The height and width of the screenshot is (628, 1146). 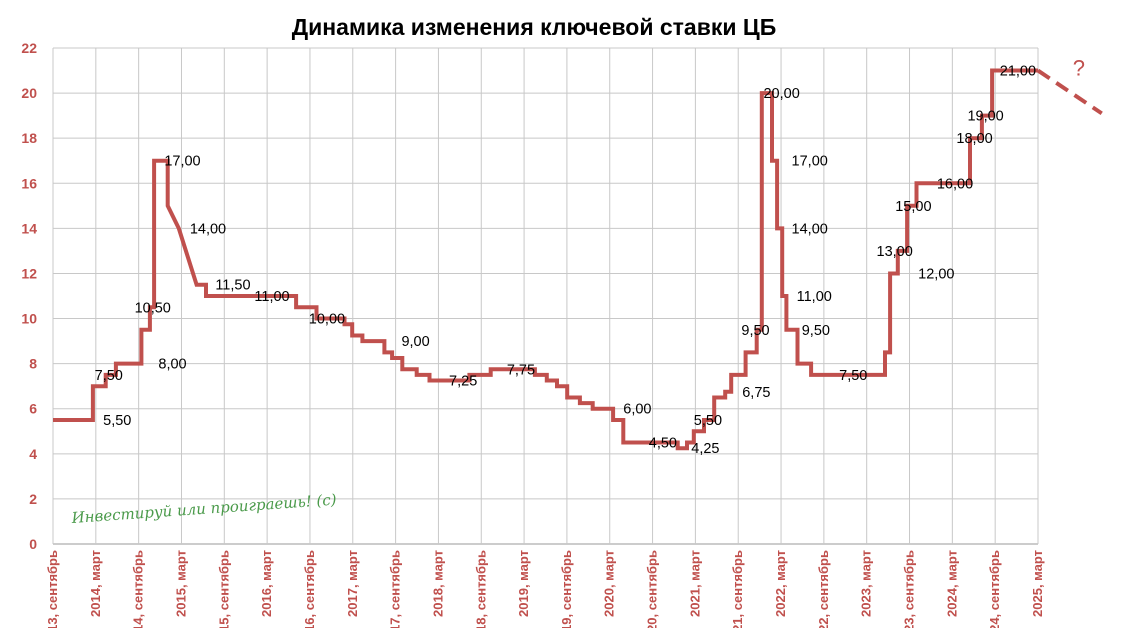 I want to click on y-tick-label: 0, so click(x=33, y=544).